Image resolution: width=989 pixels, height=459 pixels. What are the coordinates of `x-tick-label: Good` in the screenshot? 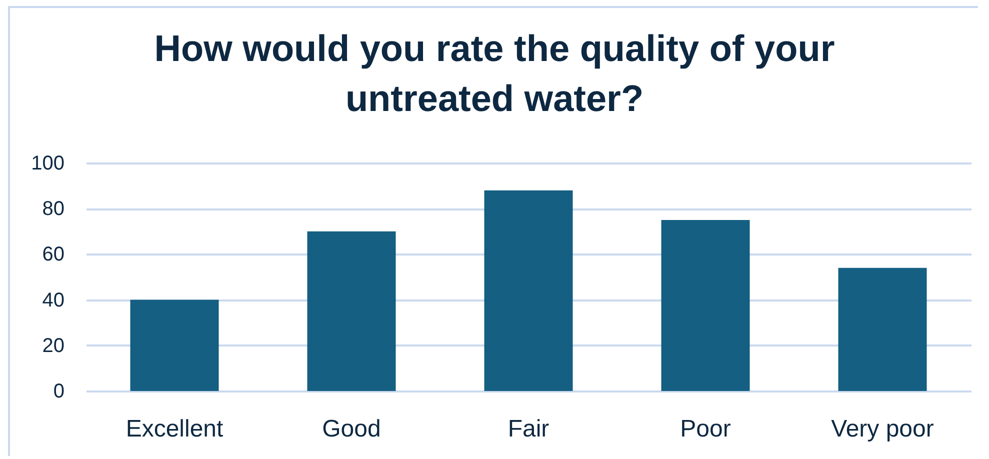 It's located at (351, 429).